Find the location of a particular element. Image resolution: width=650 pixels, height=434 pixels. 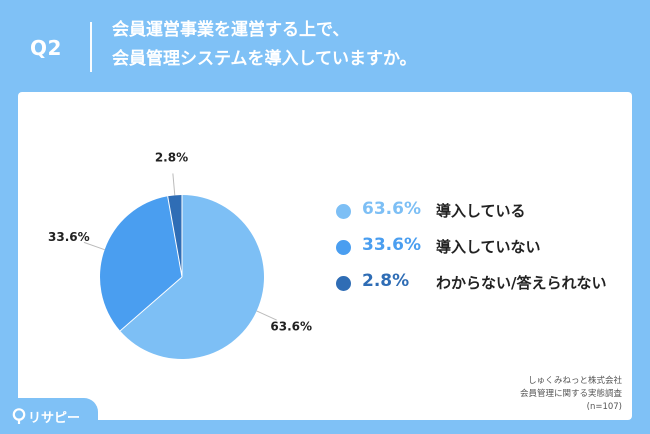

pie-label-unknown: 2.8% is located at coordinates (171, 157).